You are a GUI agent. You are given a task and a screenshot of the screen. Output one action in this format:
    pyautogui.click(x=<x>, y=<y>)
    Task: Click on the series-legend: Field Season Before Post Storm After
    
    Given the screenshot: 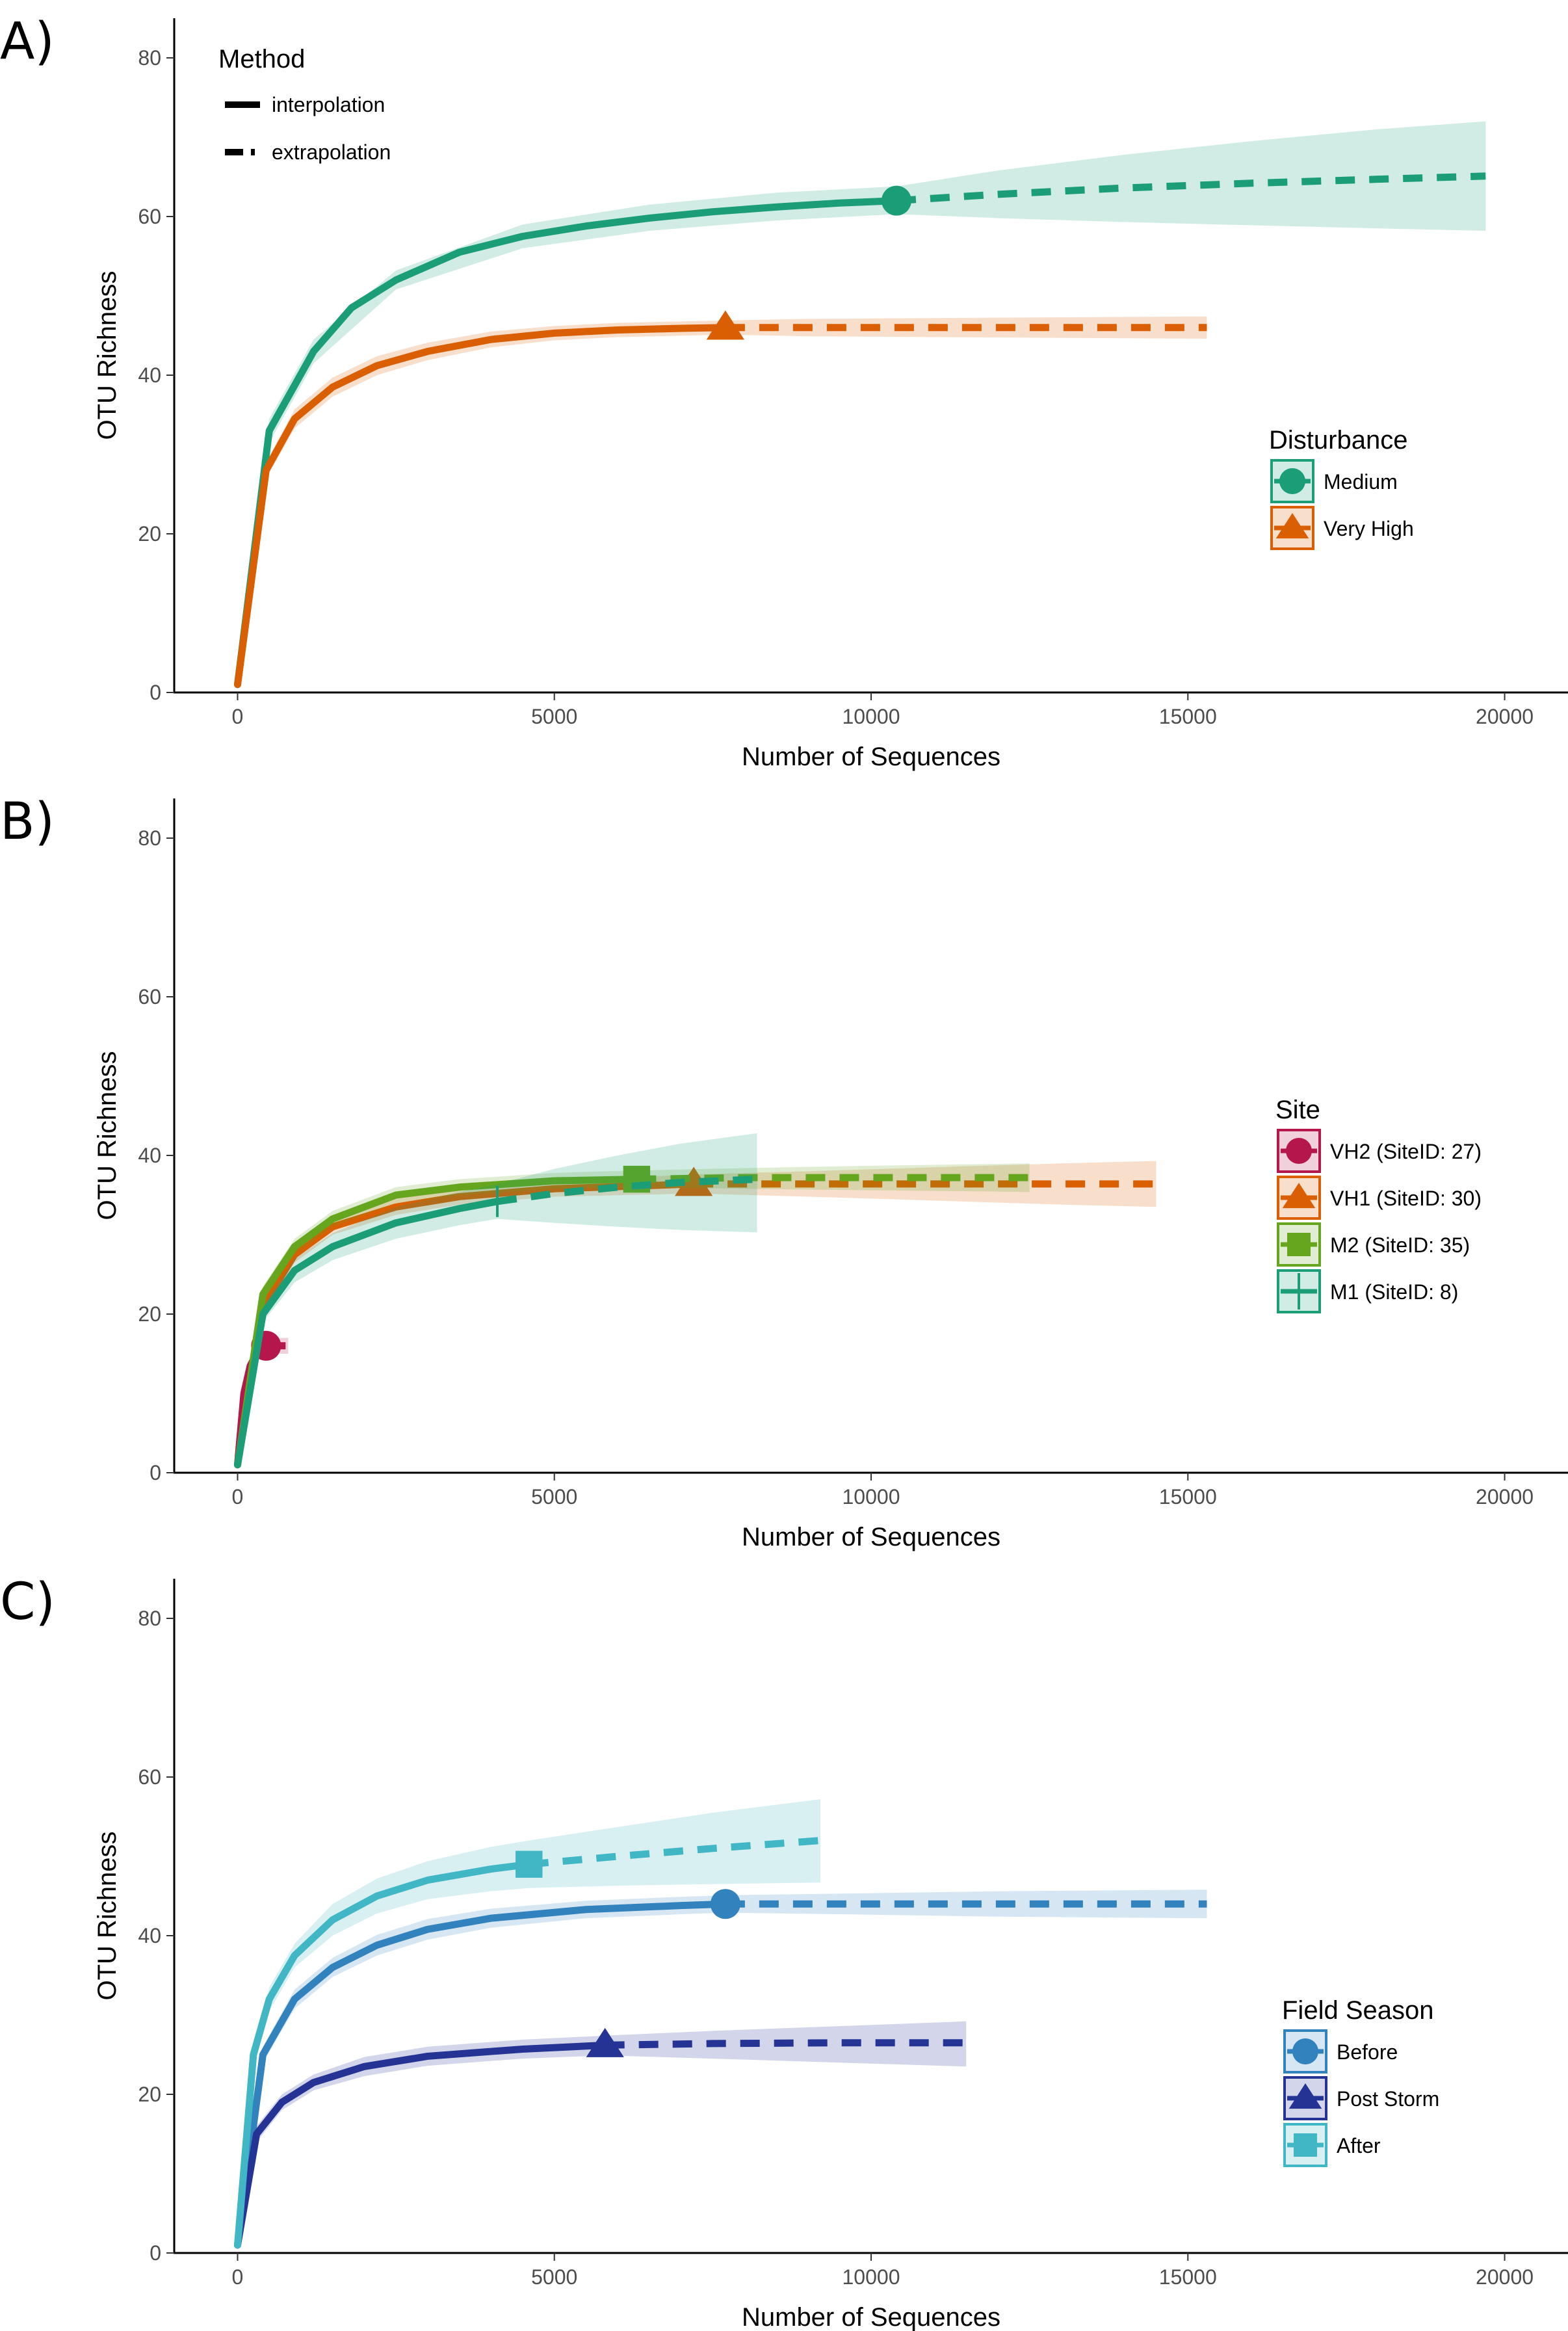 What is the action you would take?
    pyautogui.click(x=1360, y=2081)
    